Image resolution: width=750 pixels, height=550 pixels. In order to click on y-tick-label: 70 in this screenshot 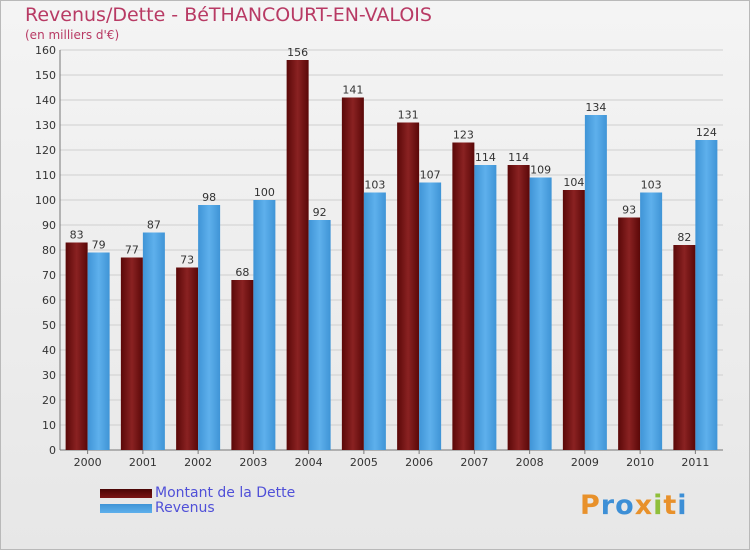, I will do `click(49, 275)`.